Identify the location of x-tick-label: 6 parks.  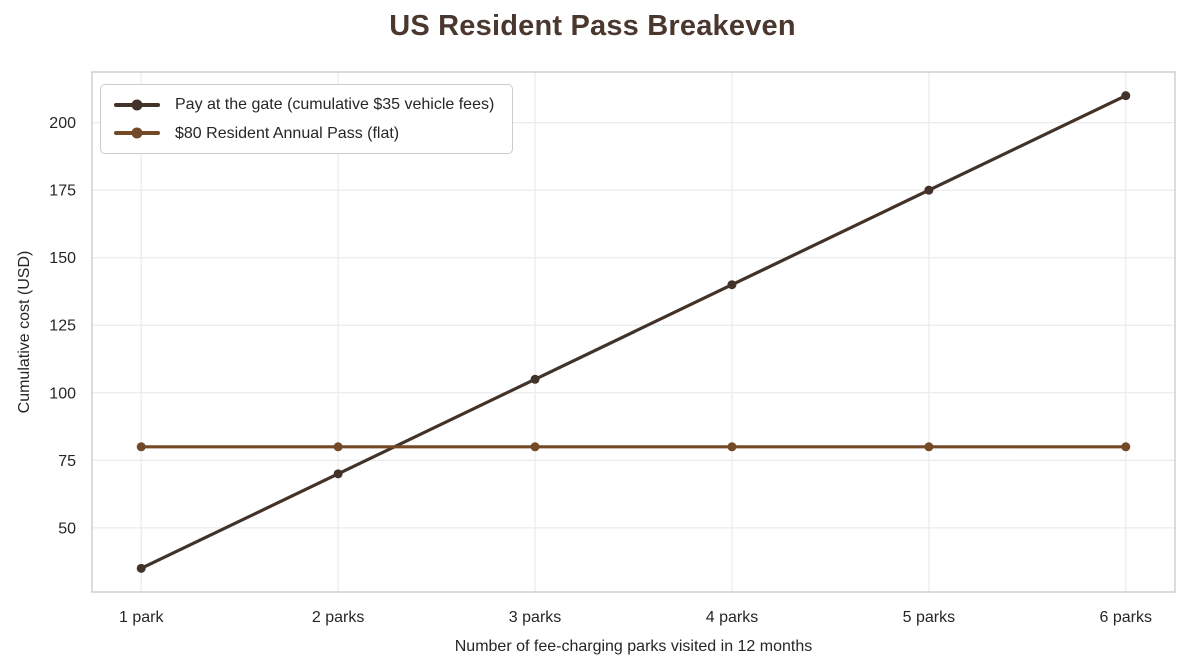
(1126, 617).